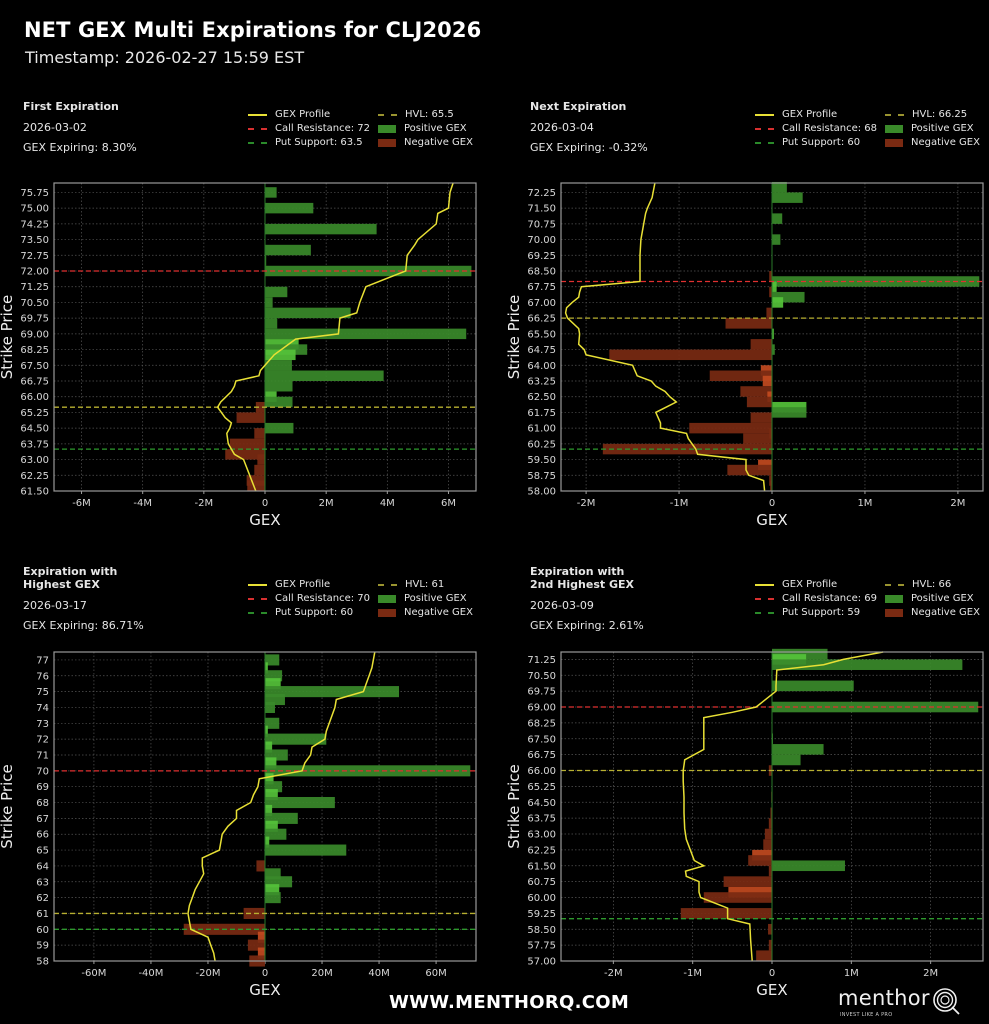 This screenshot has height=1024, width=989. What do you see at coordinates (509, 1002) in the screenshot?
I see `footer-url: WWW.MENTHORQ.COM` at bounding box center [509, 1002].